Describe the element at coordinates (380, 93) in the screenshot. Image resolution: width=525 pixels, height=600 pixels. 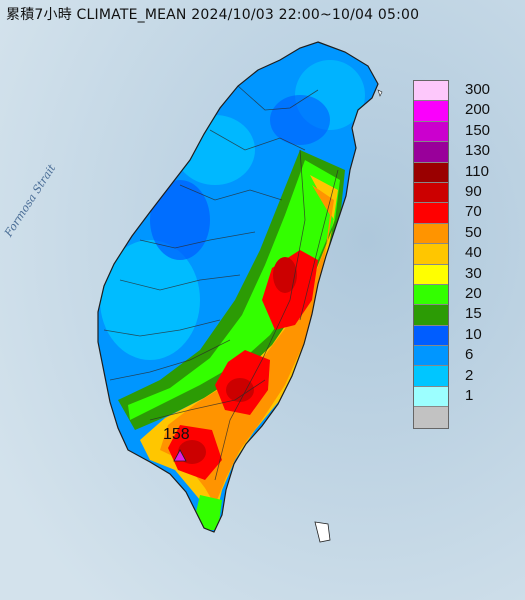
I see `islet` at that location.